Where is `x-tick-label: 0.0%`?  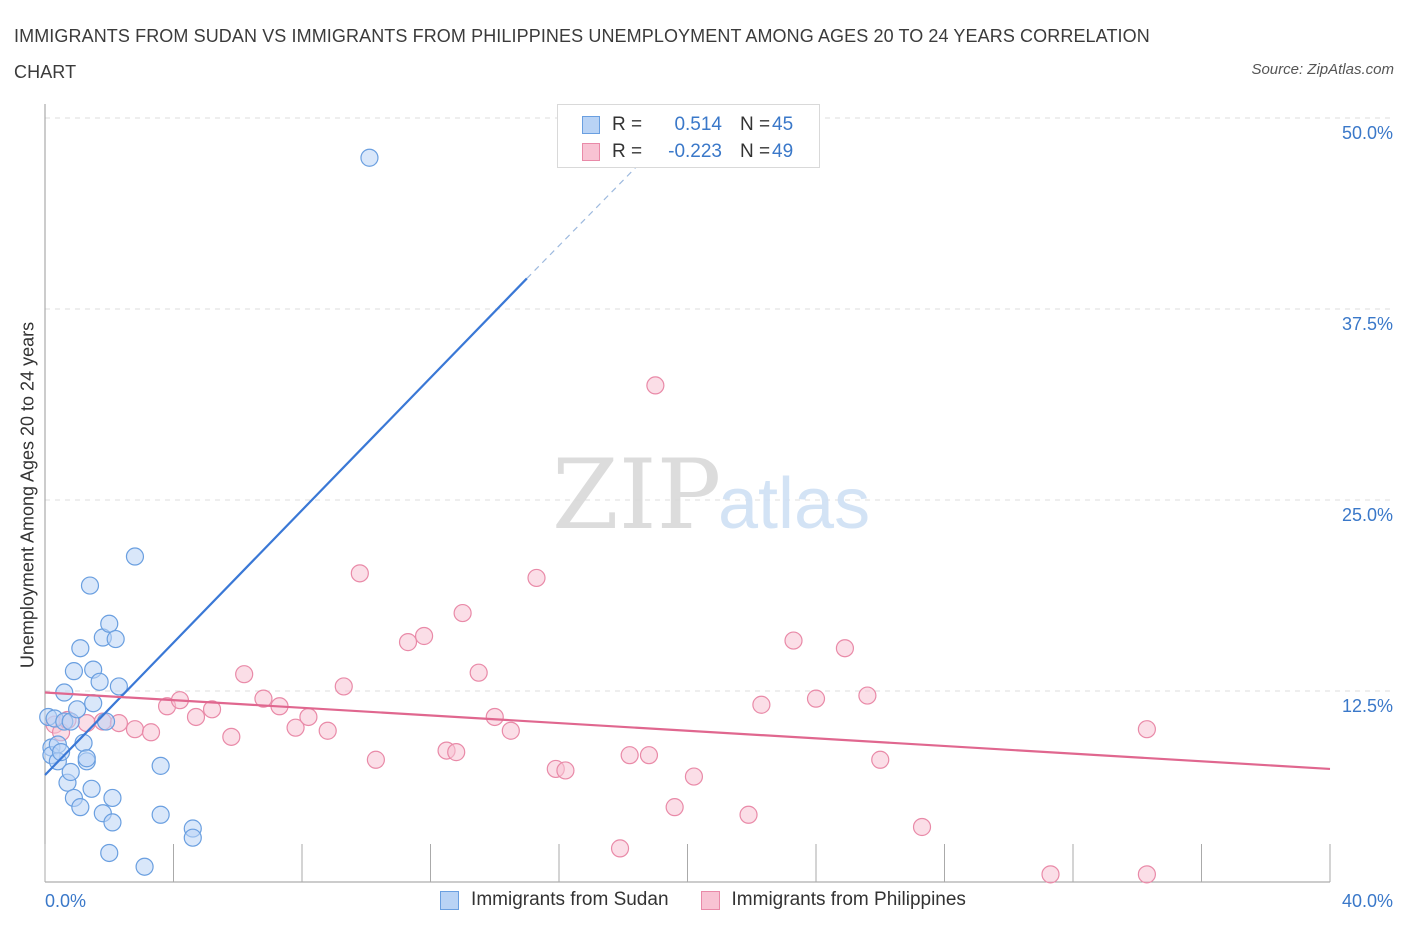 x-tick-label: 0.0% is located at coordinates (66, 901).